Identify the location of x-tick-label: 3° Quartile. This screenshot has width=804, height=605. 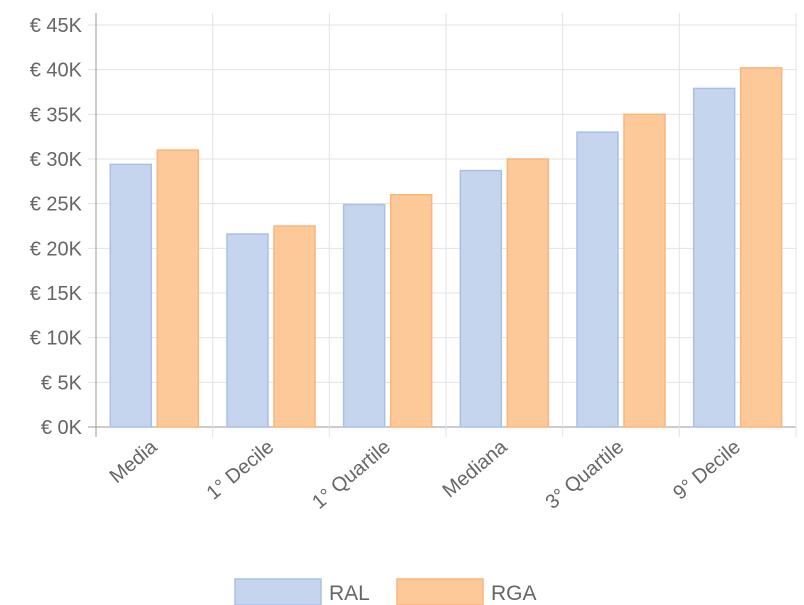
(585, 475).